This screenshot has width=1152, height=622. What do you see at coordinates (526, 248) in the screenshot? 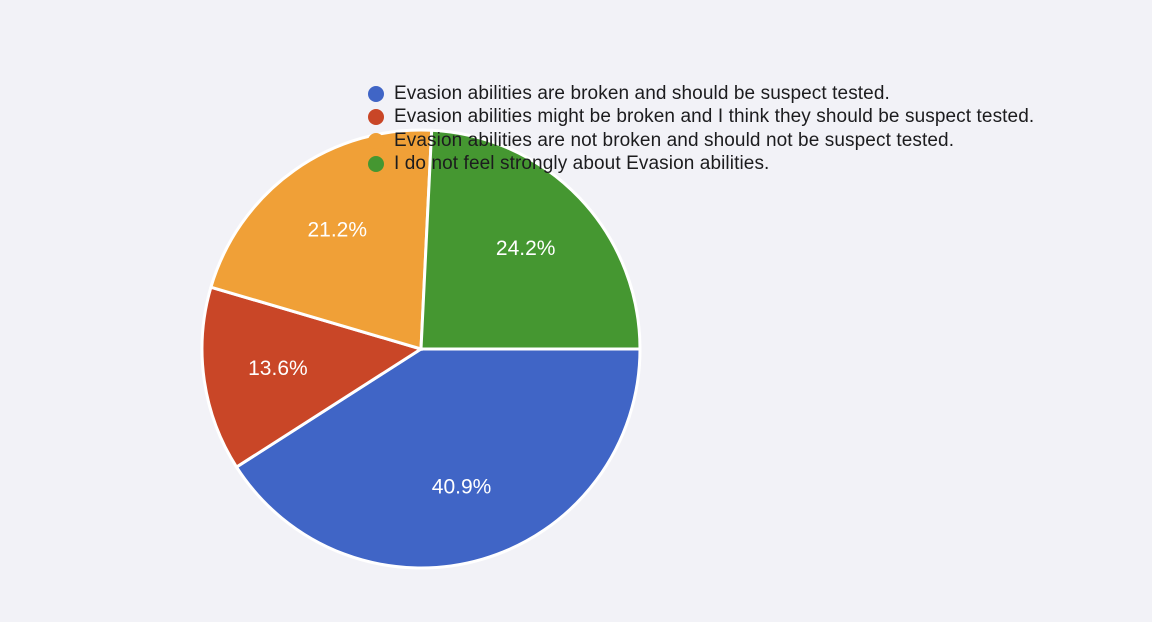
I see `slice-value-label: 24.2%` at bounding box center [526, 248].